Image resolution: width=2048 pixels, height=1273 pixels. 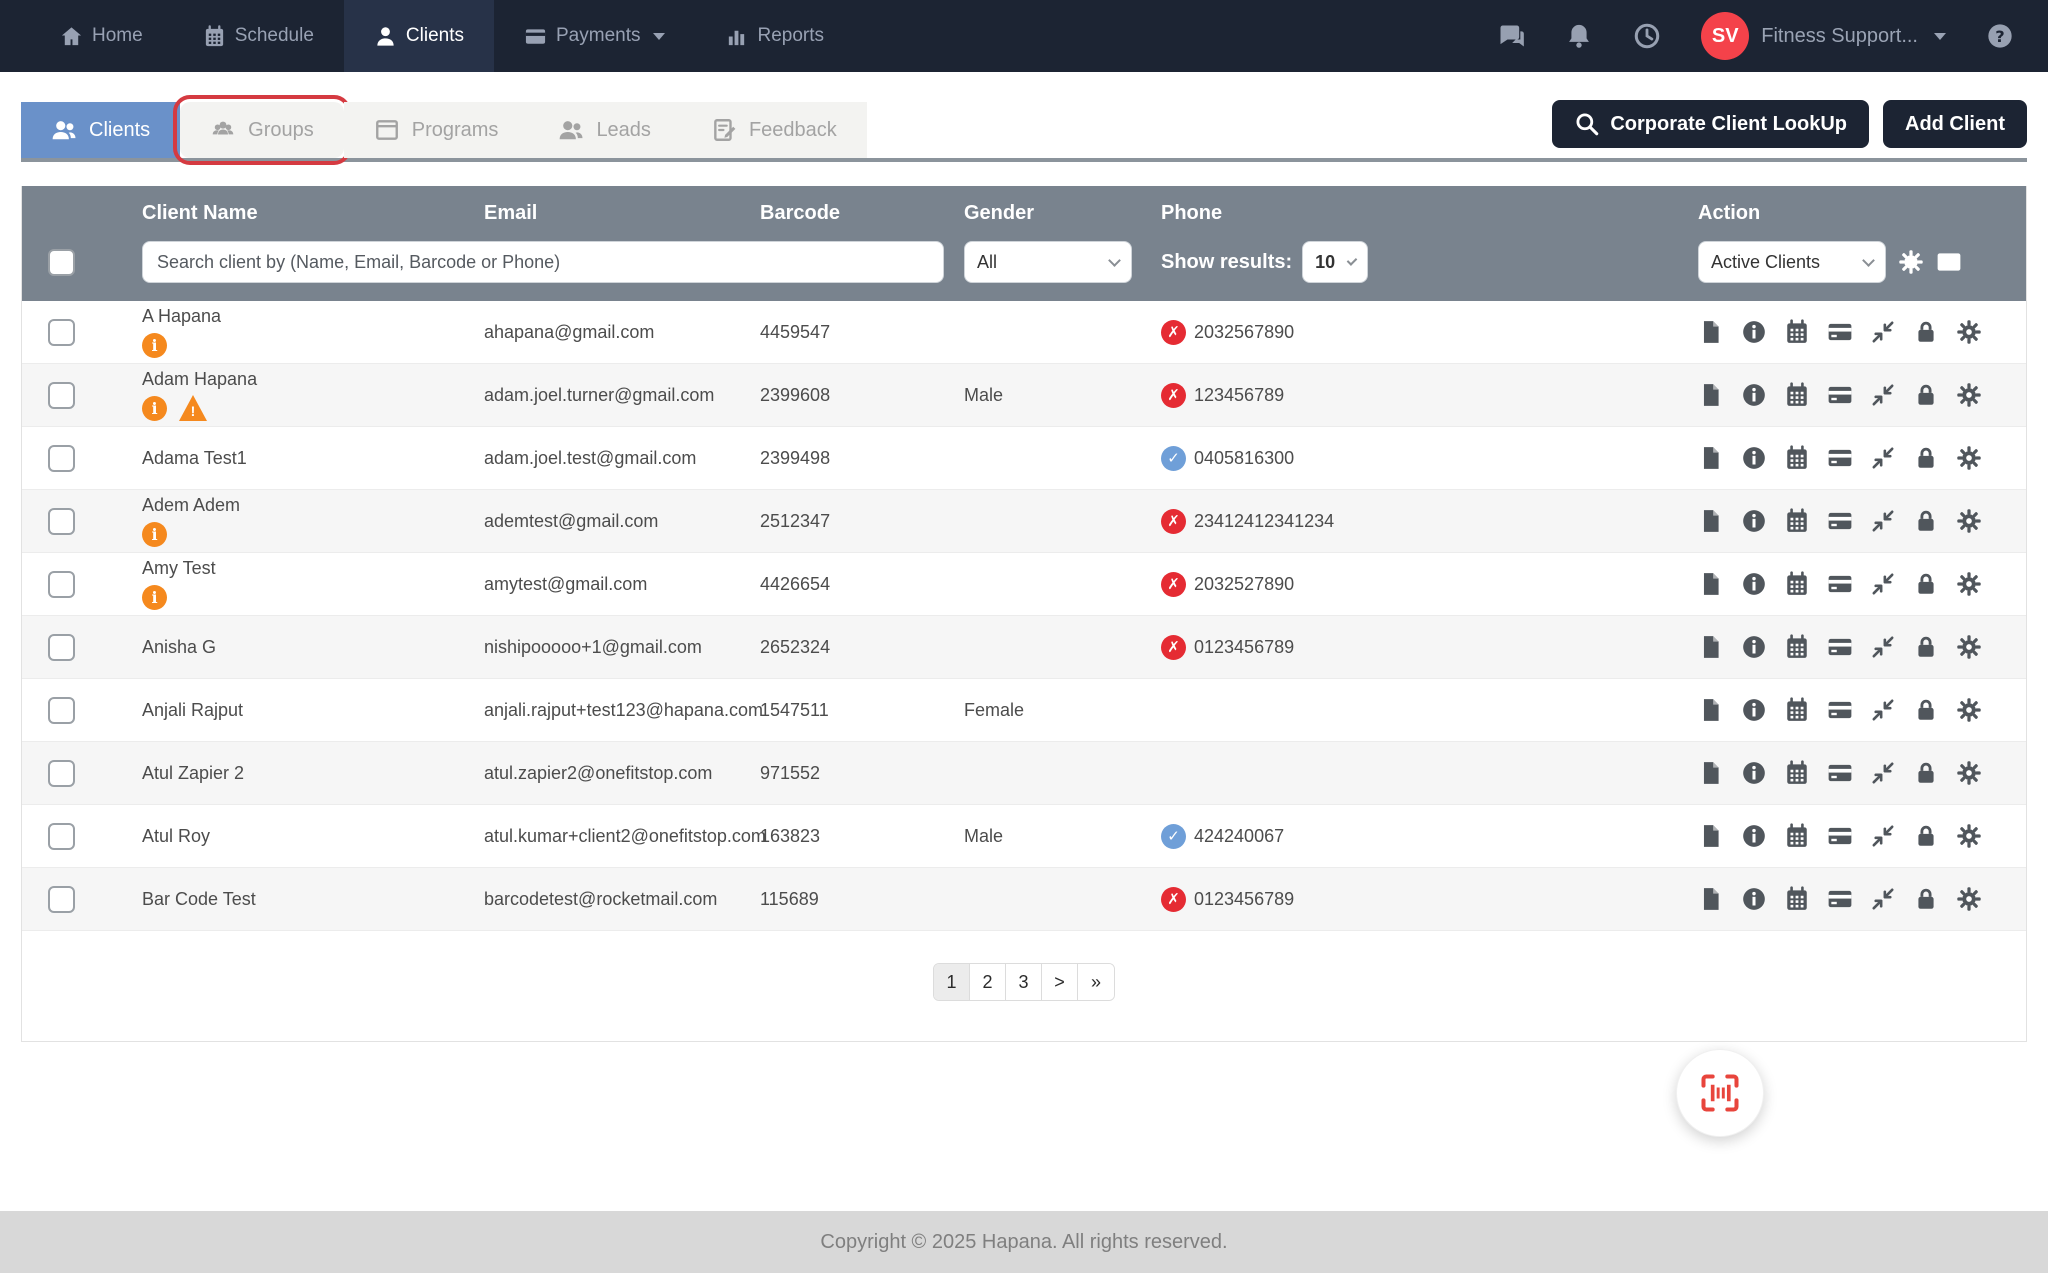 What do you see at coordinates (418, 36) in the screenshot?
I see `nav-item-clients: Clients` at bounding box center [418, 36].